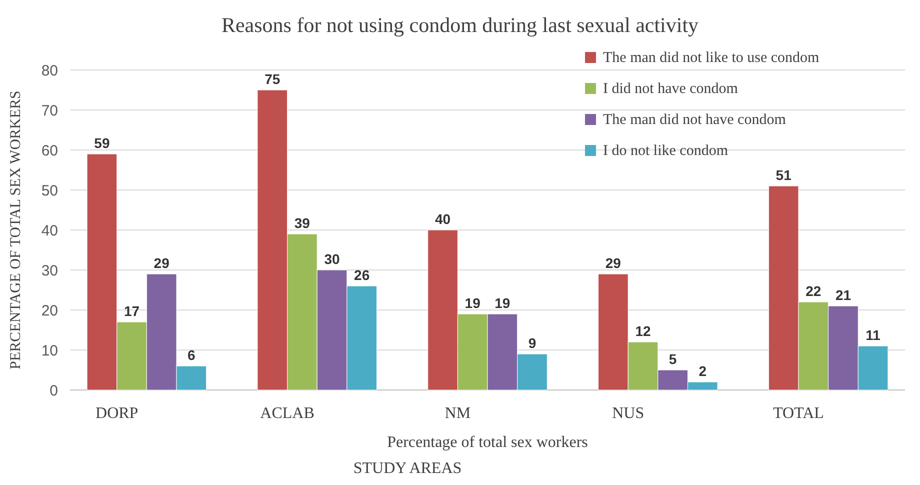 This screenshot has height=485, width=920. I want to click on data-label: 22, so click(814, 291).